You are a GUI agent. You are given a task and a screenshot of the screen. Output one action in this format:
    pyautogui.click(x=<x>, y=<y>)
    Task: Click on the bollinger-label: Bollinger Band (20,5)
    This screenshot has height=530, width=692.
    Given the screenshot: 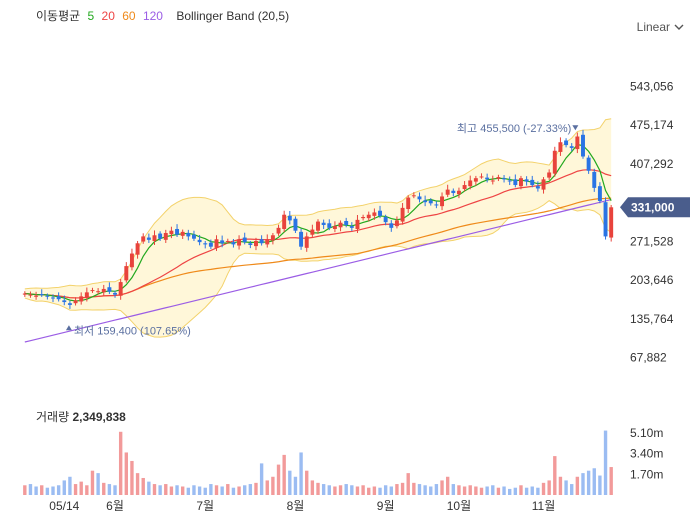 What is the action you would take?
    pyautogui.click(x=233, y=16)
    